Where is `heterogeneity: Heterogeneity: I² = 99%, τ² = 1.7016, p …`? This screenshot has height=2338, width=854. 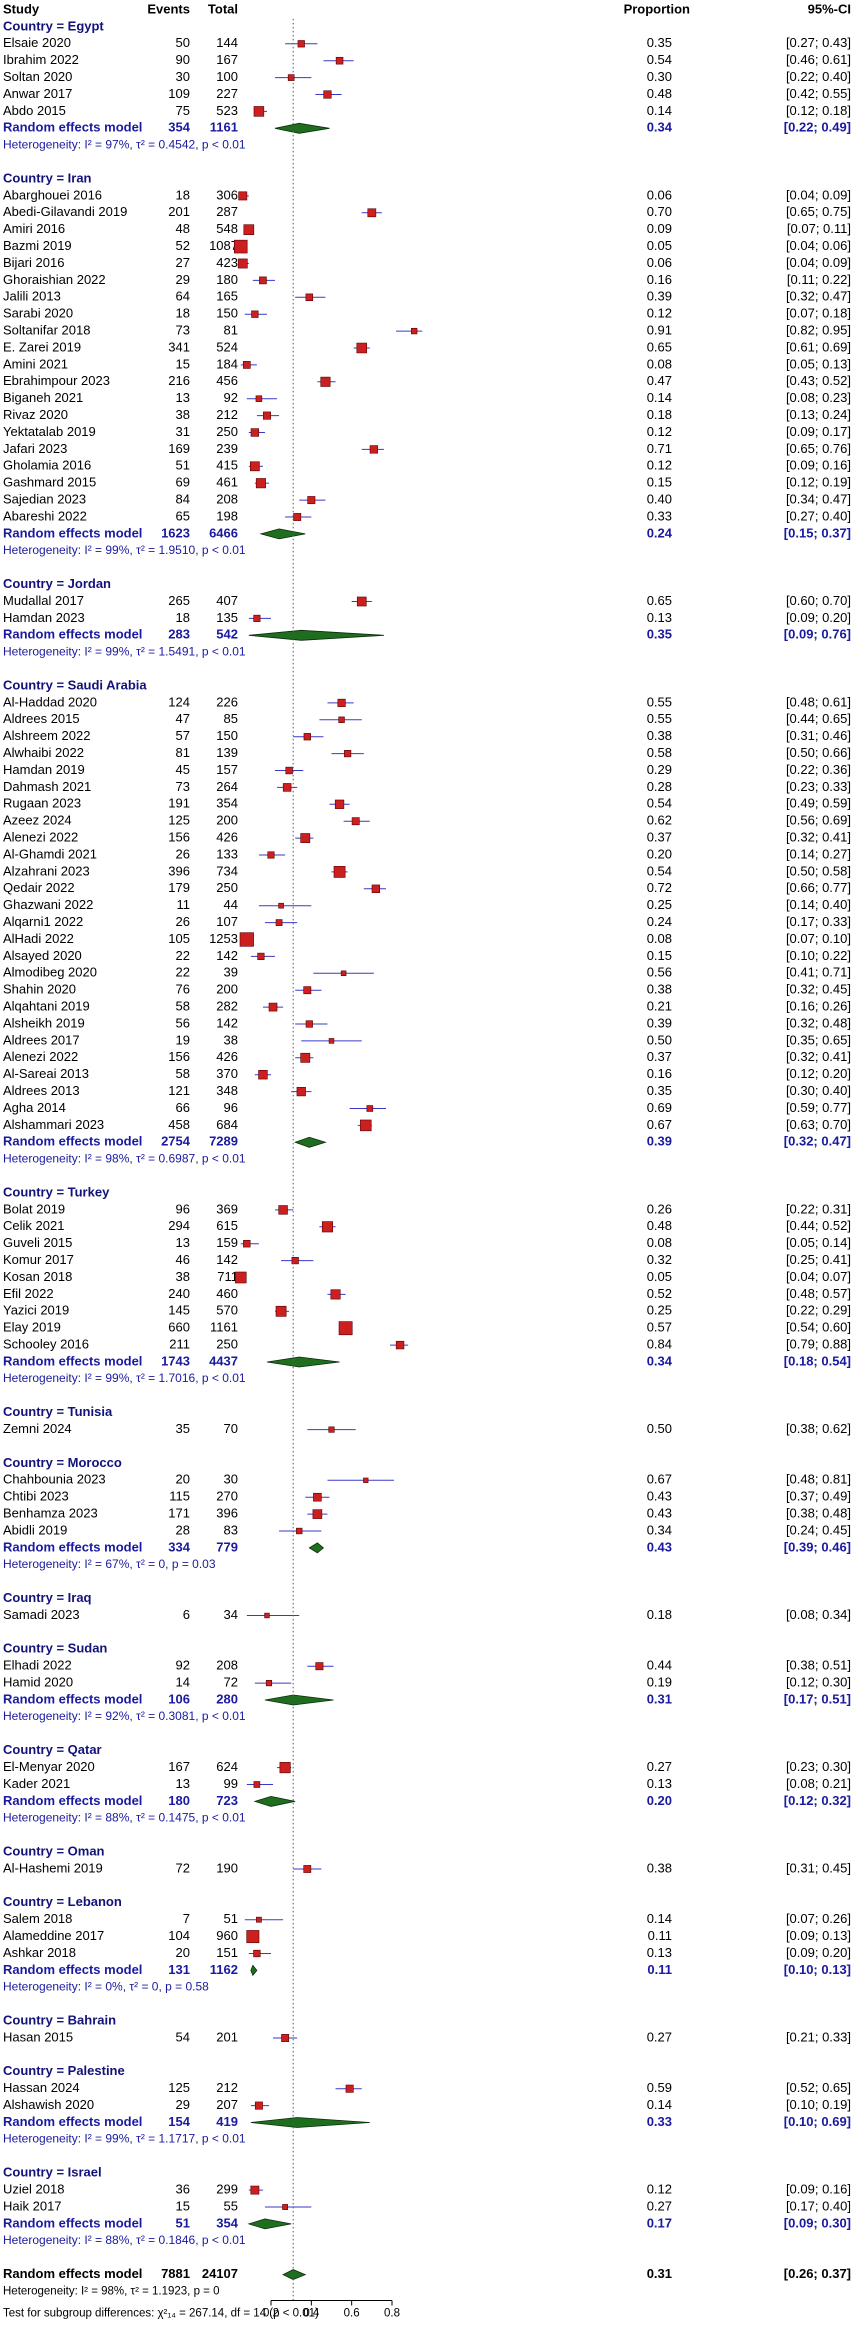
heterogeneity: Heterogeneity: I² = 99%, τ² = 1.7016, p … is located at coordinates (124, 1378).